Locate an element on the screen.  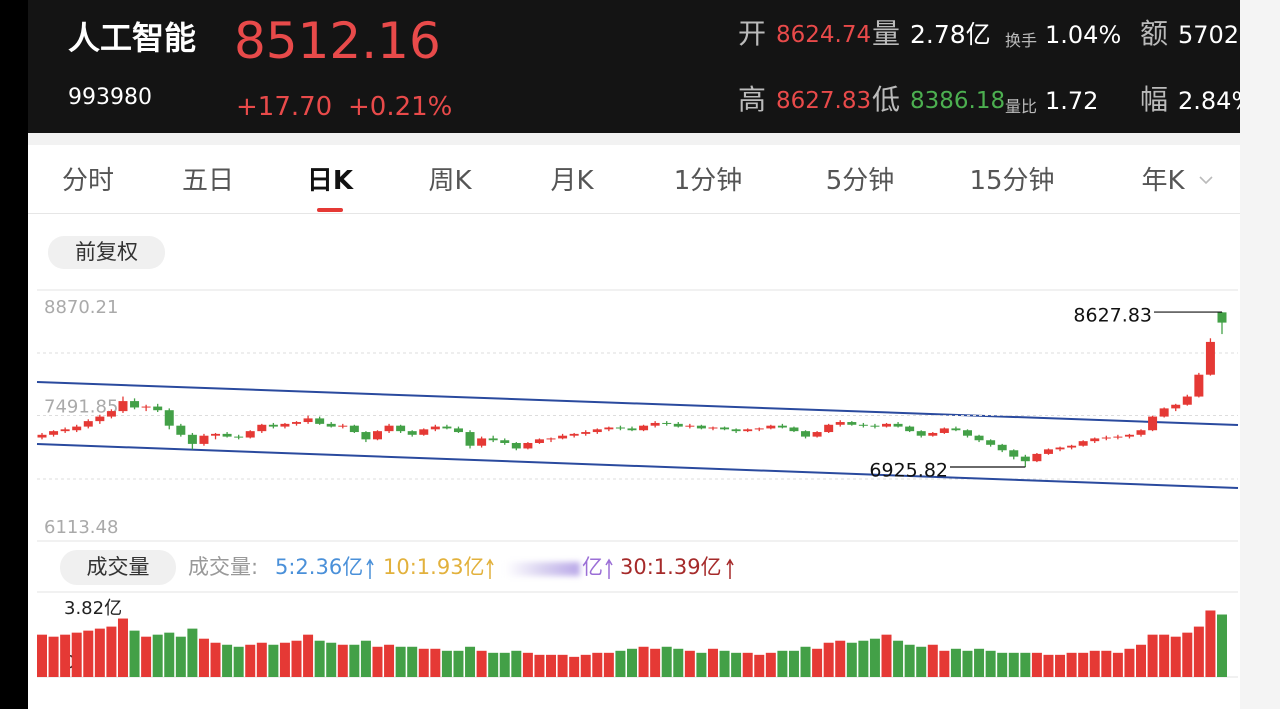
tab: 年K is located at coordinates (1163, 181).